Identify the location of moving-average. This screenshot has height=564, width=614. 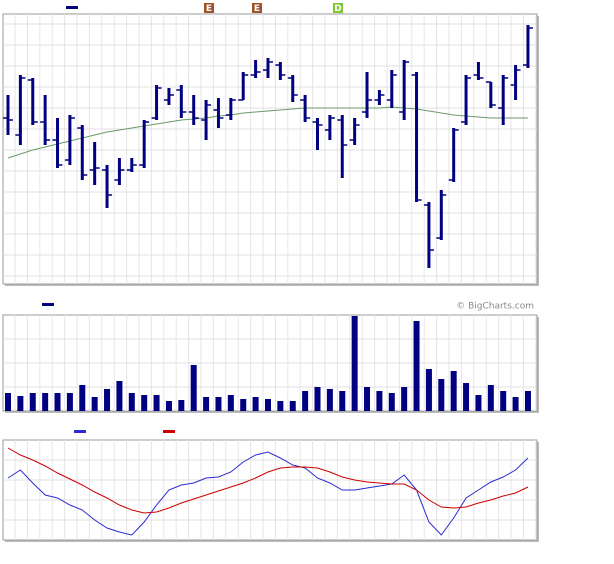
(267, 132).